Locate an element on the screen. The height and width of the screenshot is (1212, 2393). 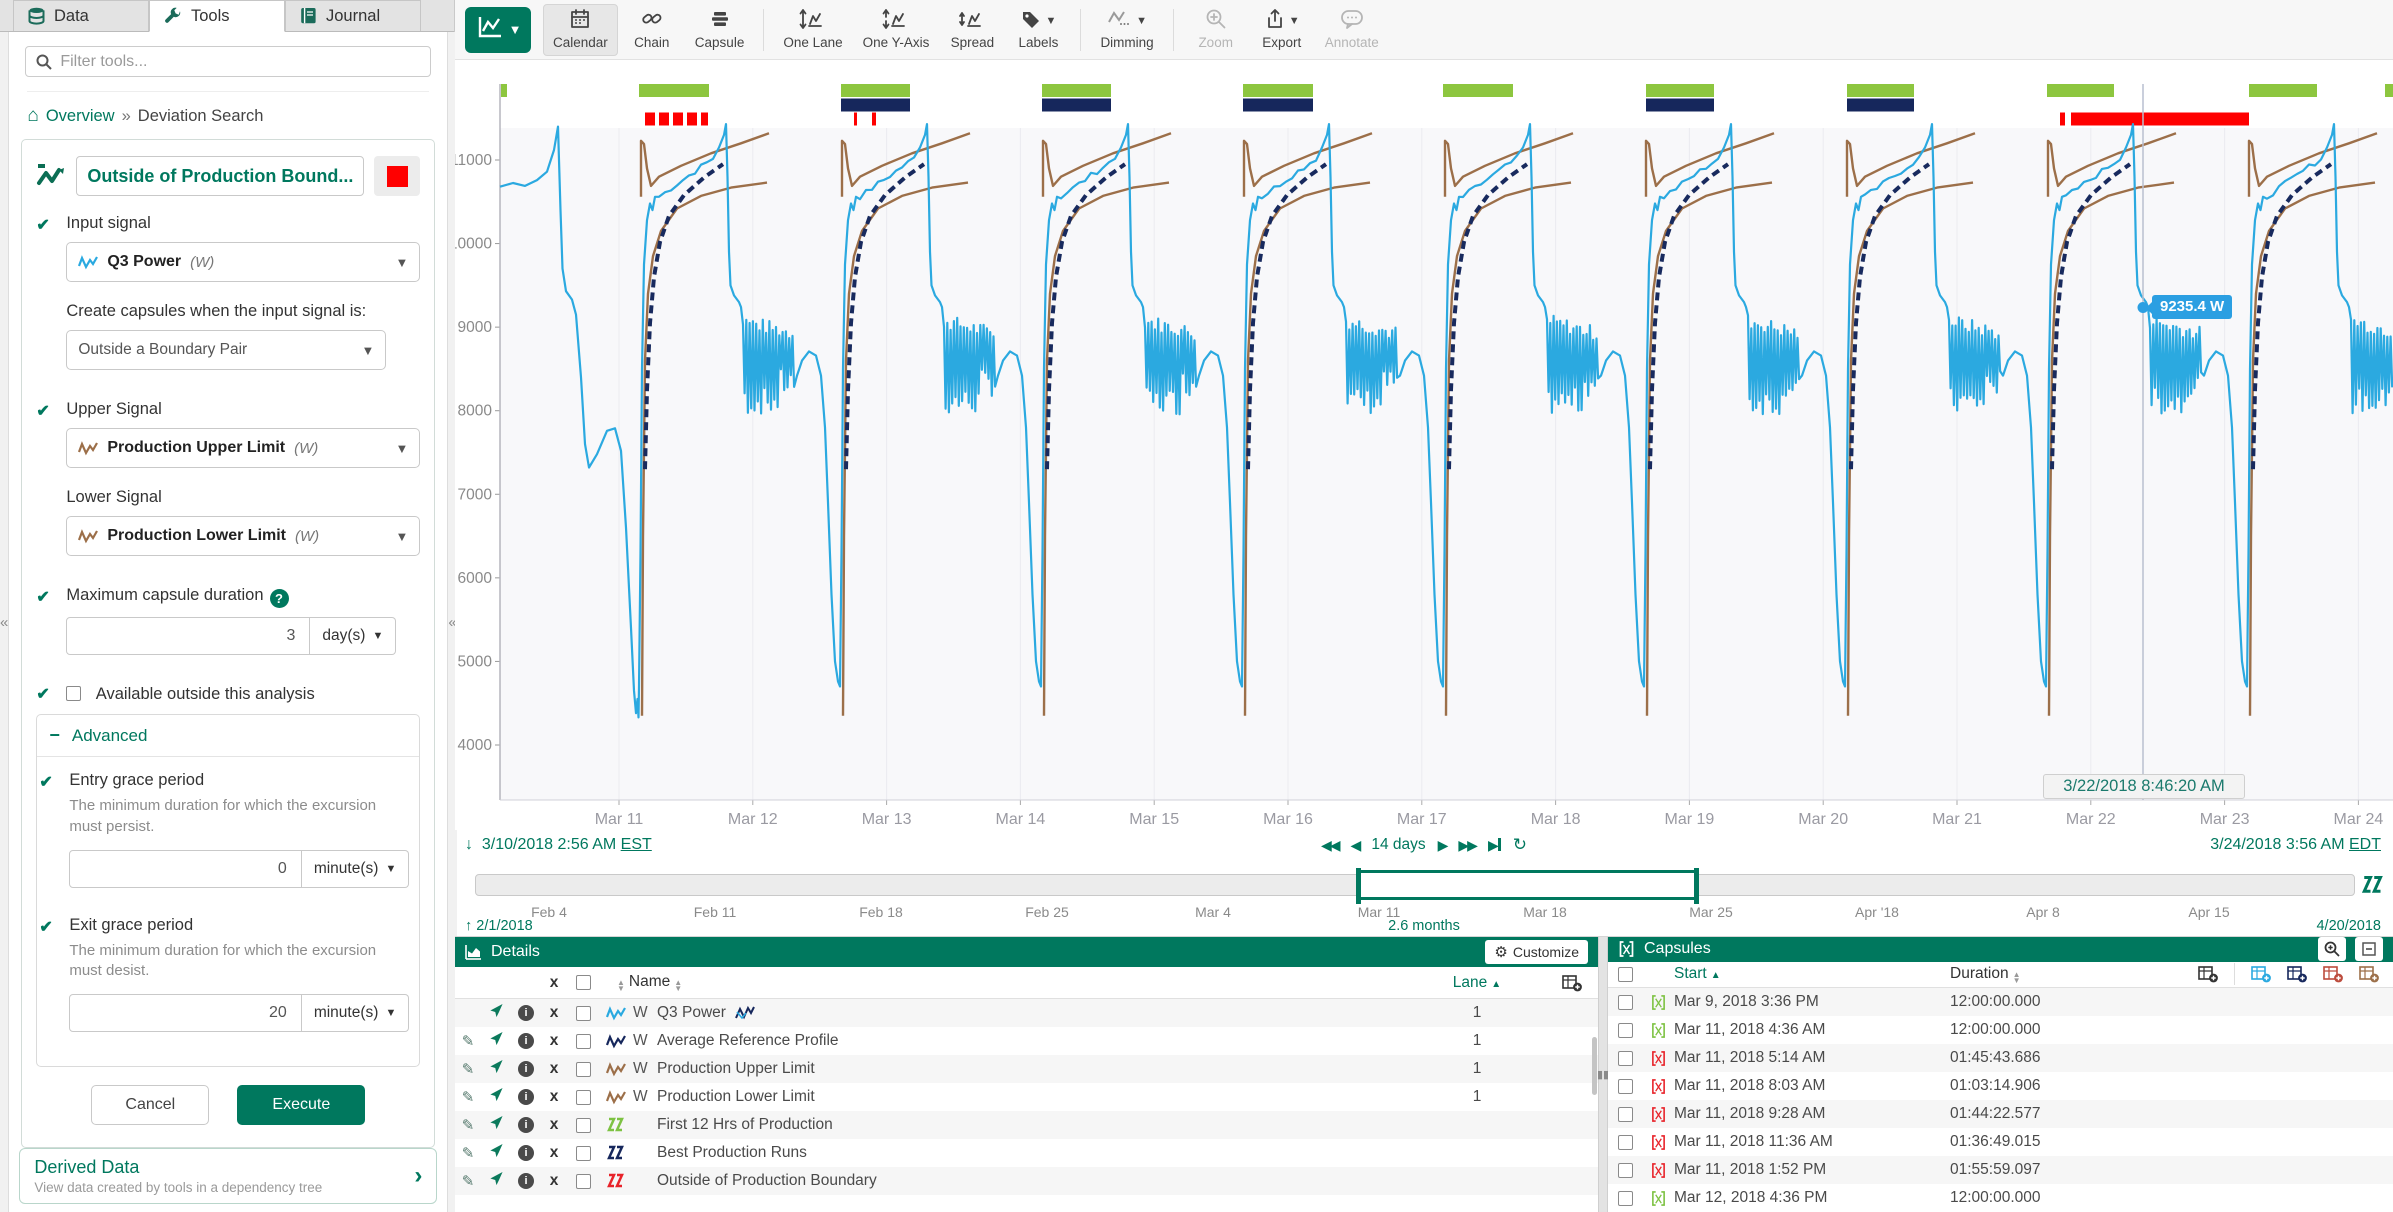
collapse-sidebar-left-handle: « is located at coordinates (5, 622).